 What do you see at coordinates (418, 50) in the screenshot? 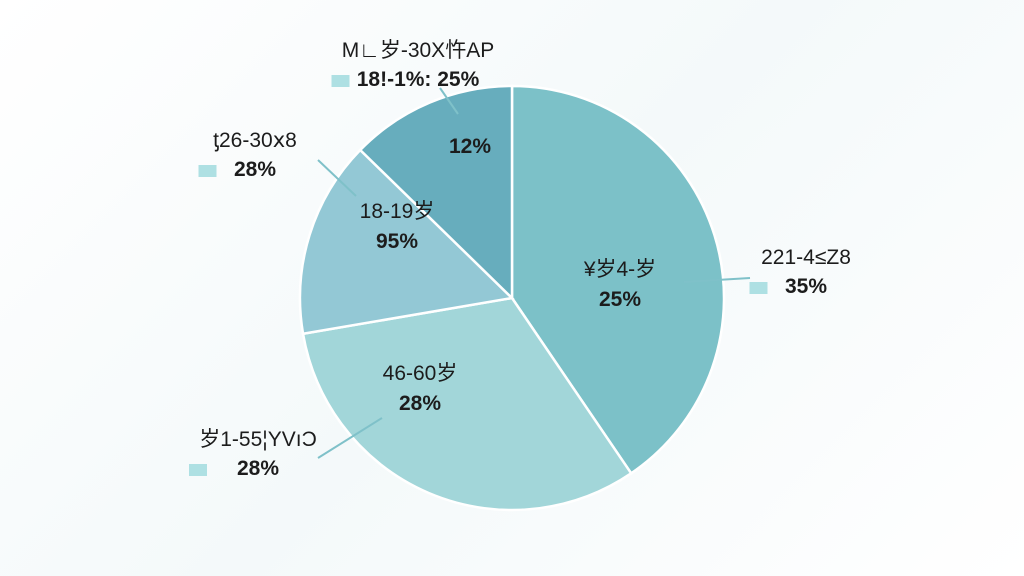
I see `outer-label-4: M∟岁-30X忤AP` at bounding box center [418, 50].